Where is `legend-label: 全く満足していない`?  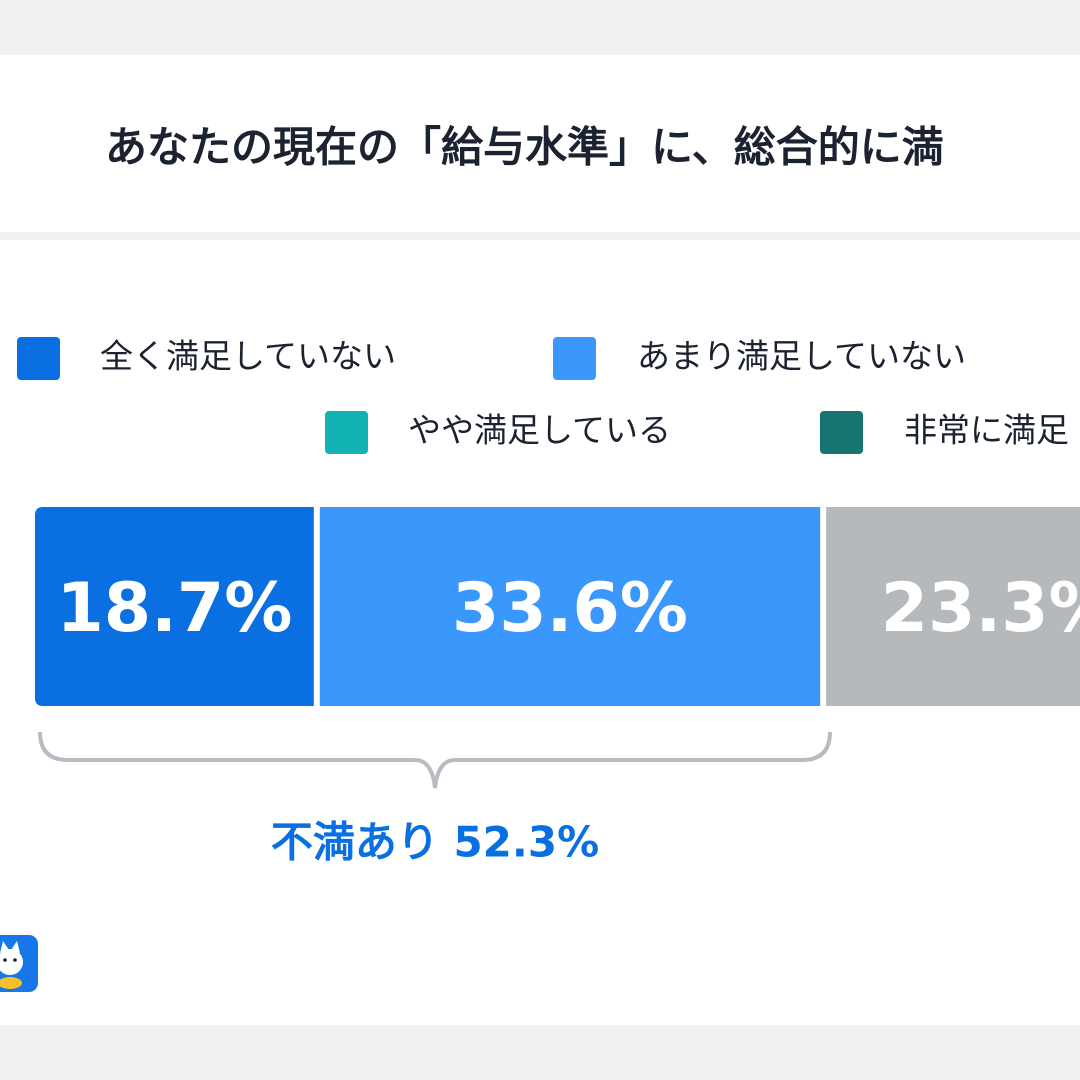 legend-label: 全く満足していない is located at coordinates (248, 356).